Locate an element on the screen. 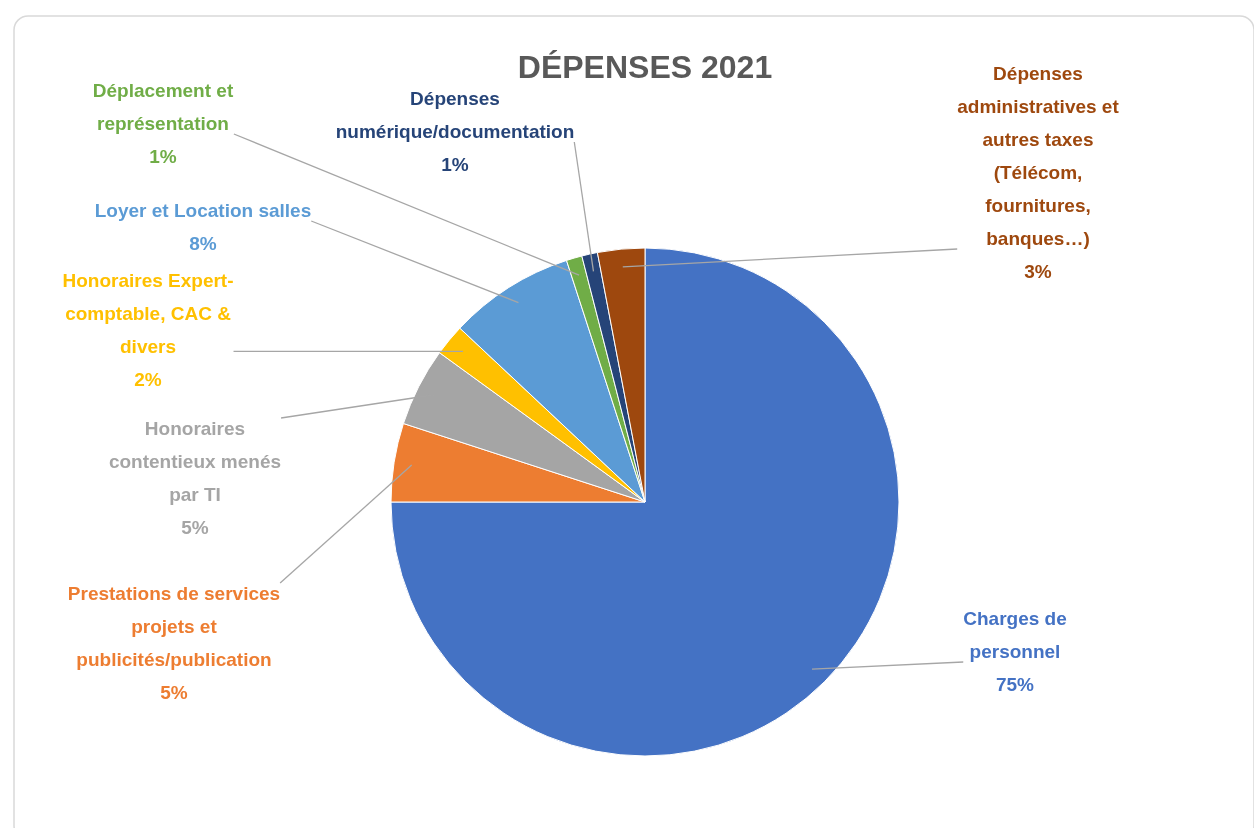 This screenshot has width=1254, height=828. data-label: 75% is located at coordinates (1015, 684).